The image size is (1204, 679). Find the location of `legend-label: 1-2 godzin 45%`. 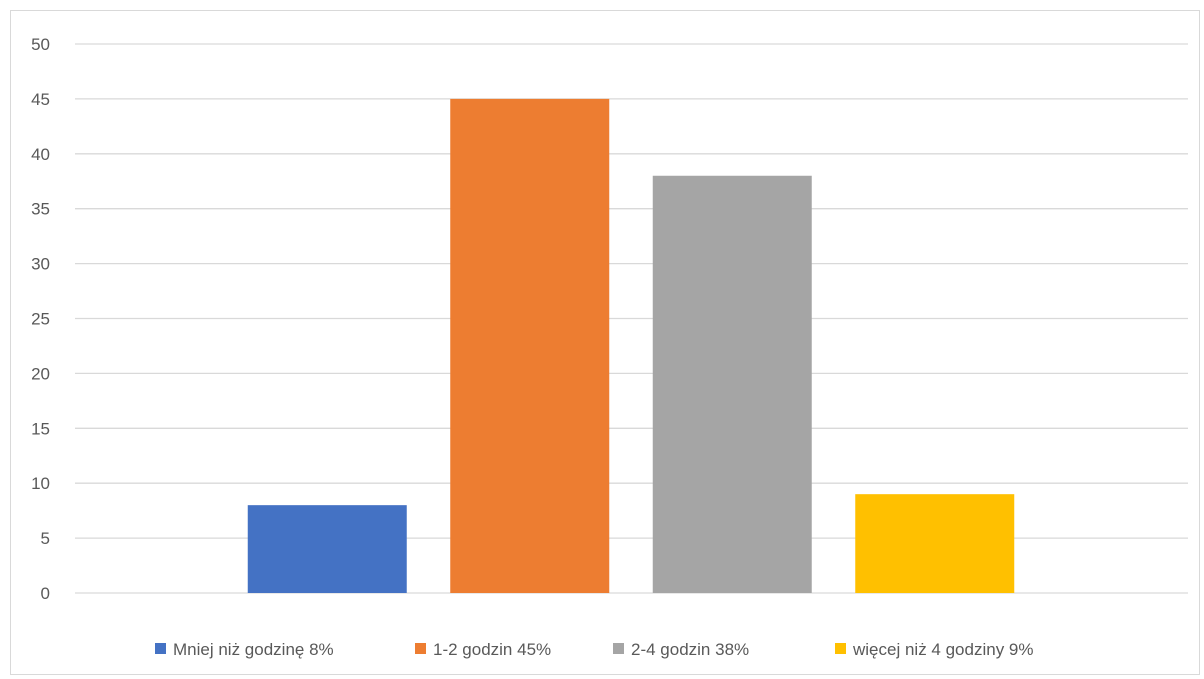

legend-label: 1-2 godzin 45% is located at coordinates (492, 649).